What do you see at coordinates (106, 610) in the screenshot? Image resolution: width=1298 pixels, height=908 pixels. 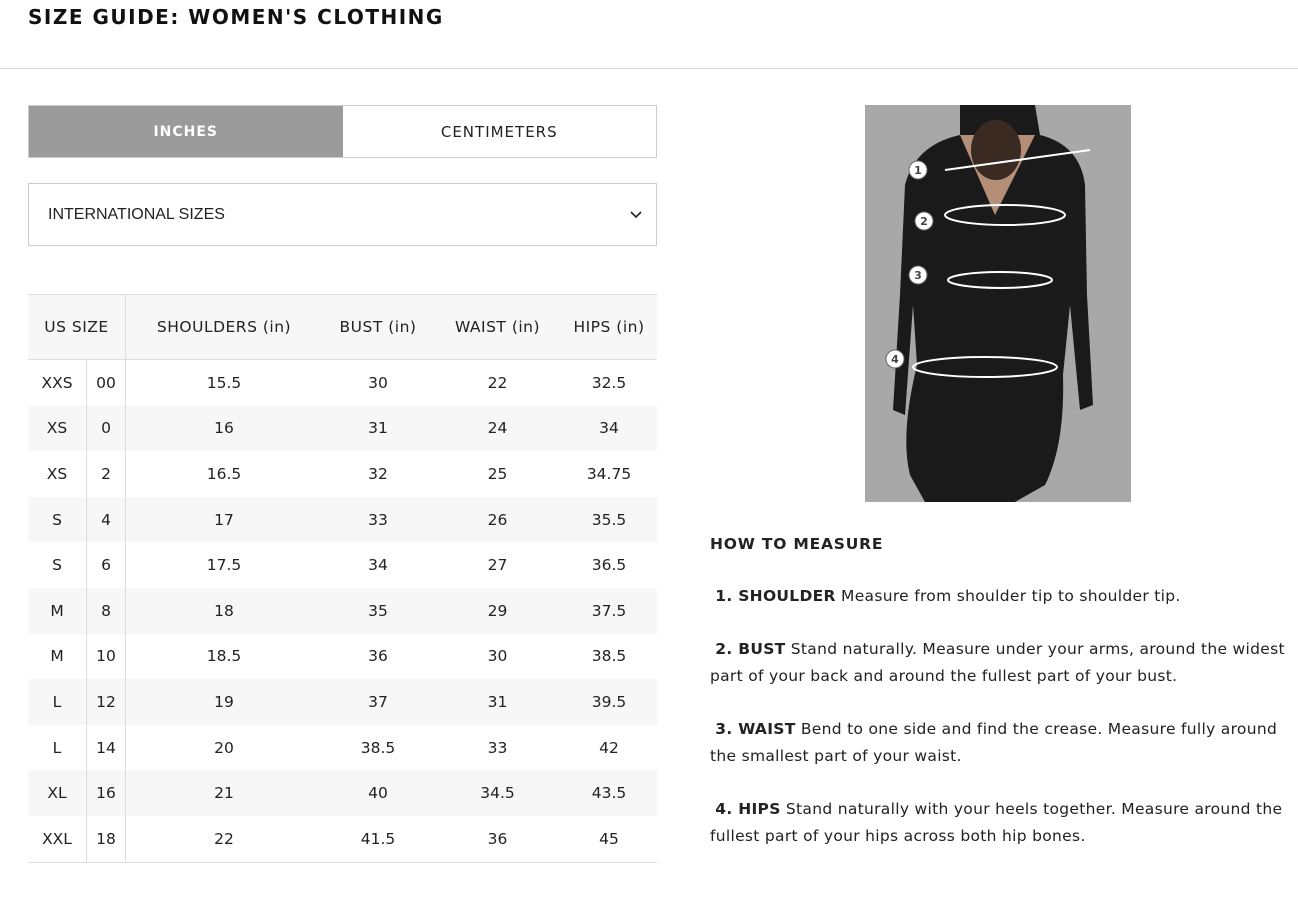 I see `cell-us-size: 8` at bounding box center [106, 610].